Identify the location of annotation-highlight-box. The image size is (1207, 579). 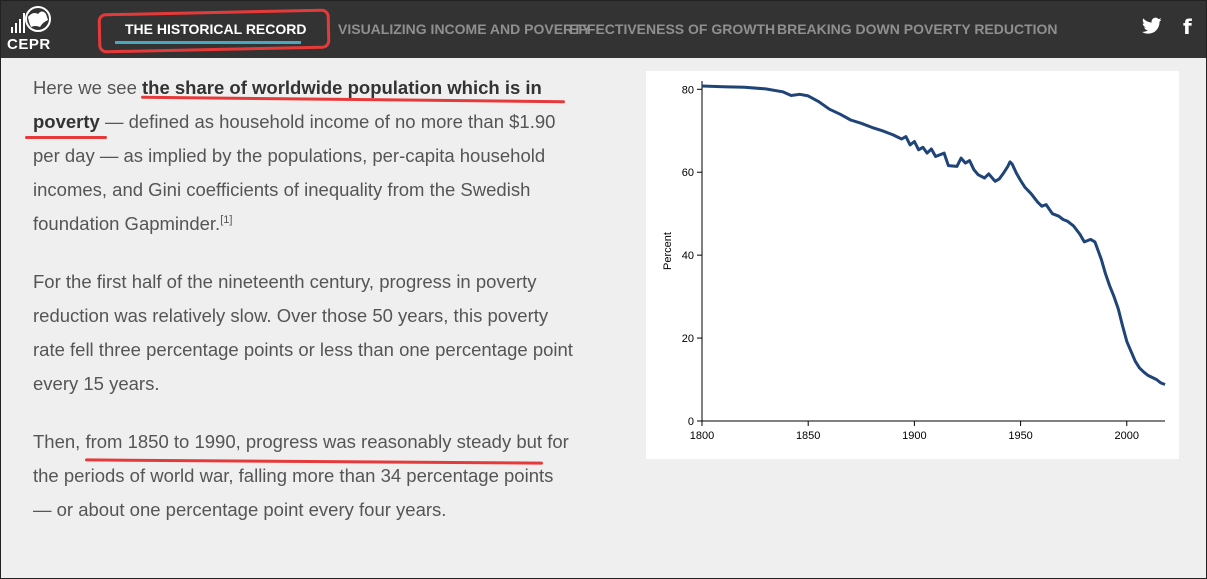
(214, 31).